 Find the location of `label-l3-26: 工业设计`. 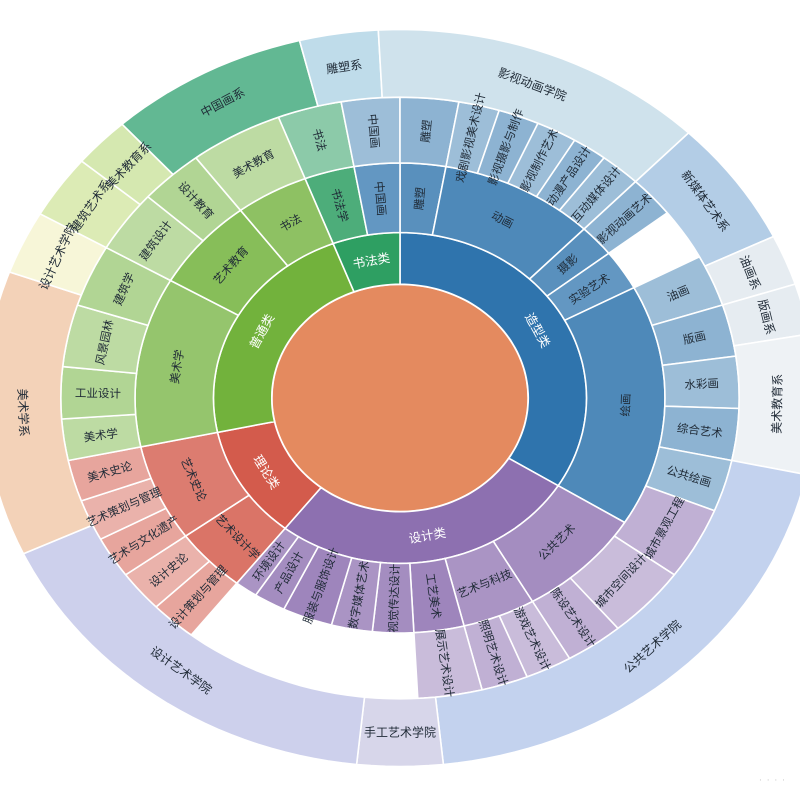

label-l3-26: 工业设计 is located at coordinates (98, 393).